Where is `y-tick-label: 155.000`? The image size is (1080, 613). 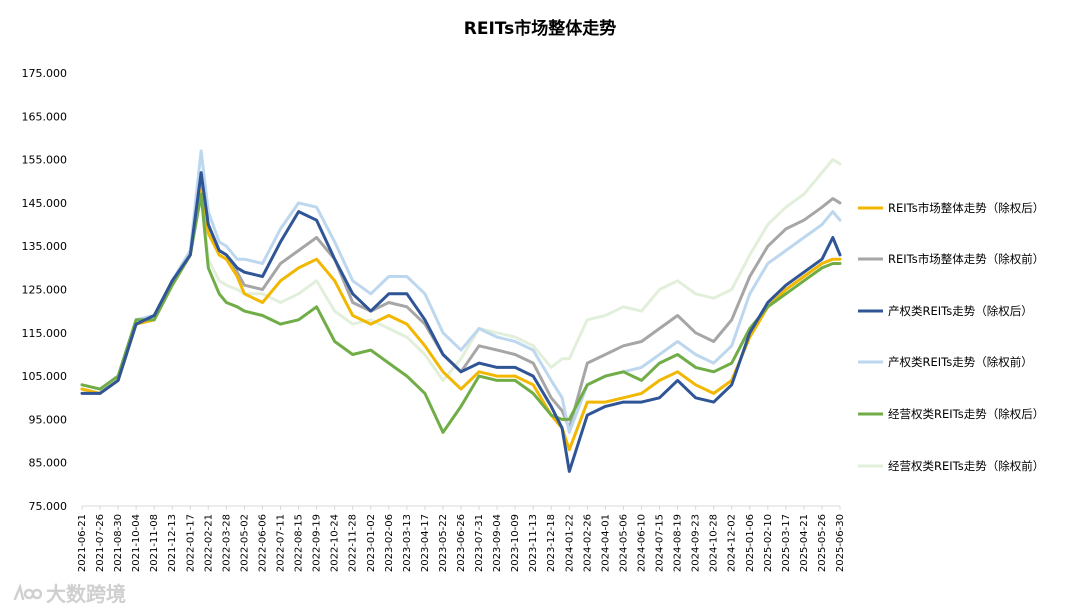 y-tick-label: 155.000 is located at coordinates (45, 160).